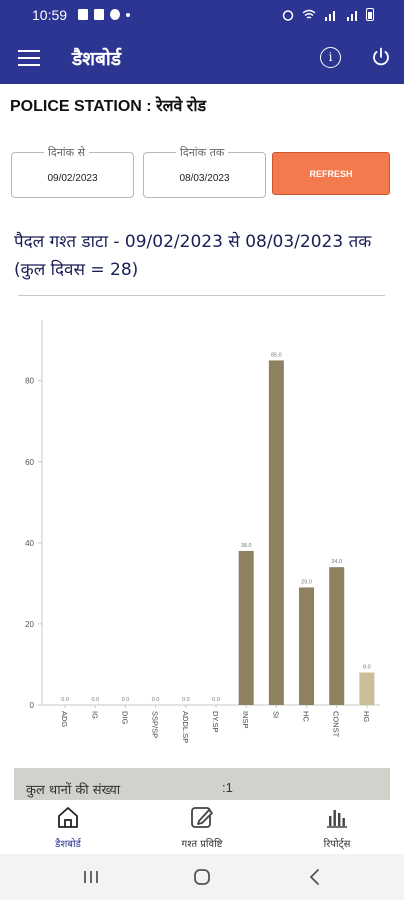  Describe the element at coordinates (185, 727) in the screenshot. I see `x-category-label: ADDL.SP` at that location.